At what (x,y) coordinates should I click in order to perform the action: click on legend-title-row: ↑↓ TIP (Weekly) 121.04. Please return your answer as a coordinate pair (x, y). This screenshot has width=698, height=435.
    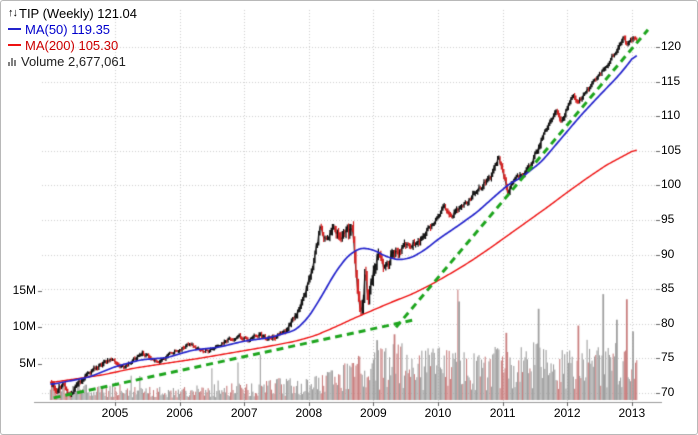
    Looking at the image, I should click on (72, 13).